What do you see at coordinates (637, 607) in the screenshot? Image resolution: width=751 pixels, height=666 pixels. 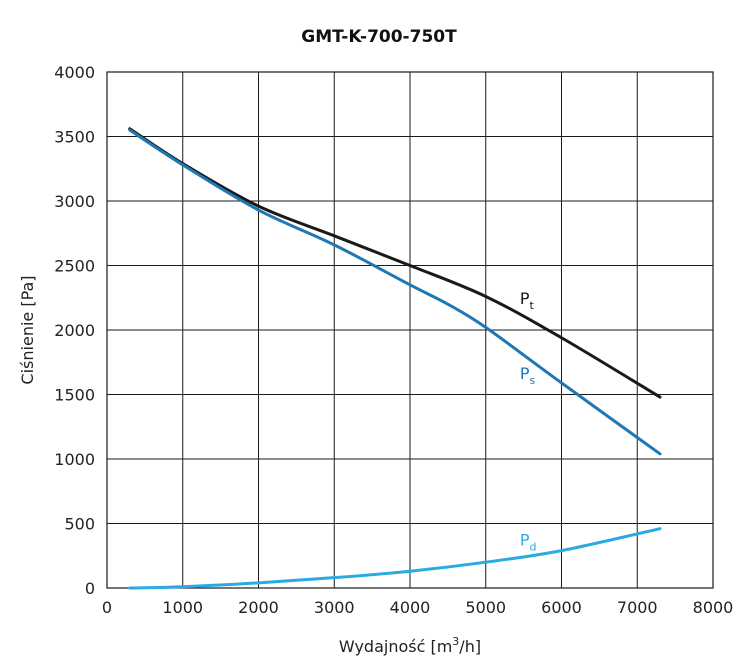 I see `x-tick-label-7: 7000` at bounding box center [637, 607].